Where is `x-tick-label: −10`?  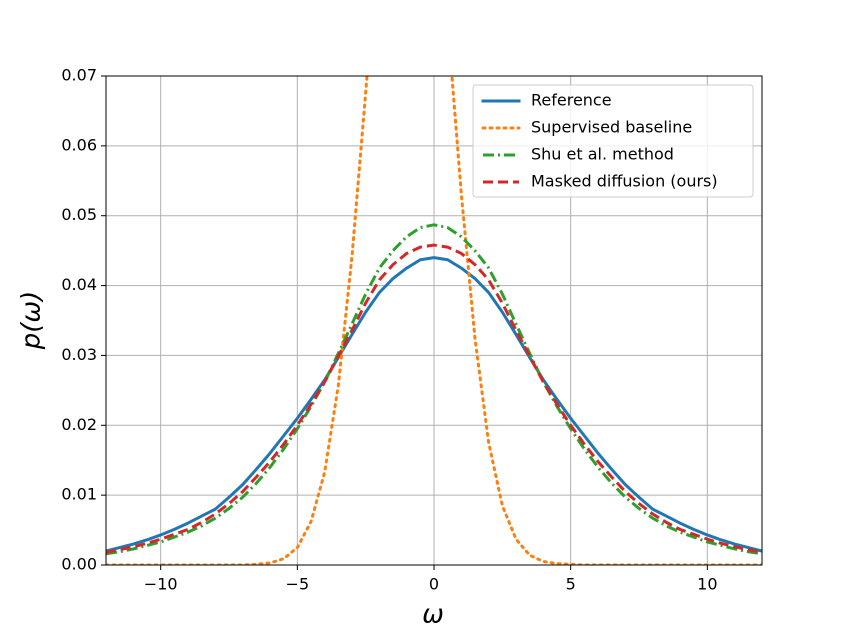 x-tick-label: −10 is located at coordinates (161, 584).